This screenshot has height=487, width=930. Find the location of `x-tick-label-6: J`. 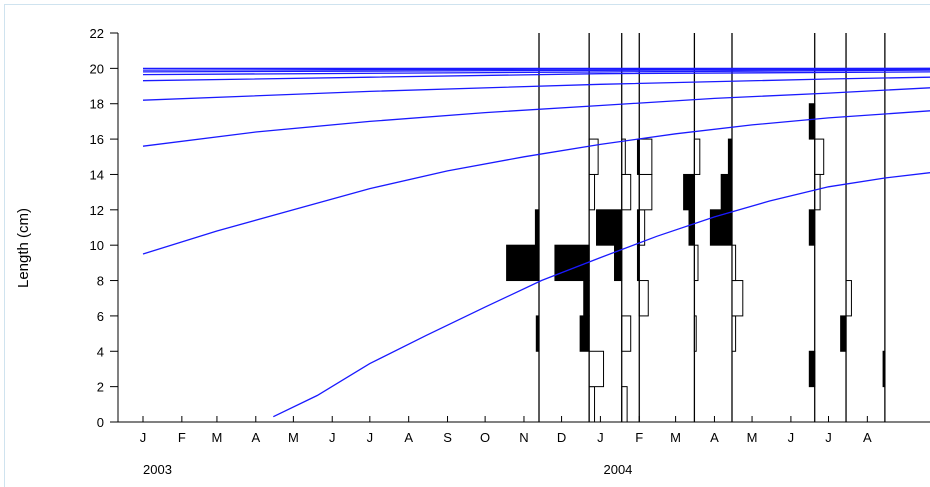

x-tick-label-6: J is located at coordinates (370, 437).